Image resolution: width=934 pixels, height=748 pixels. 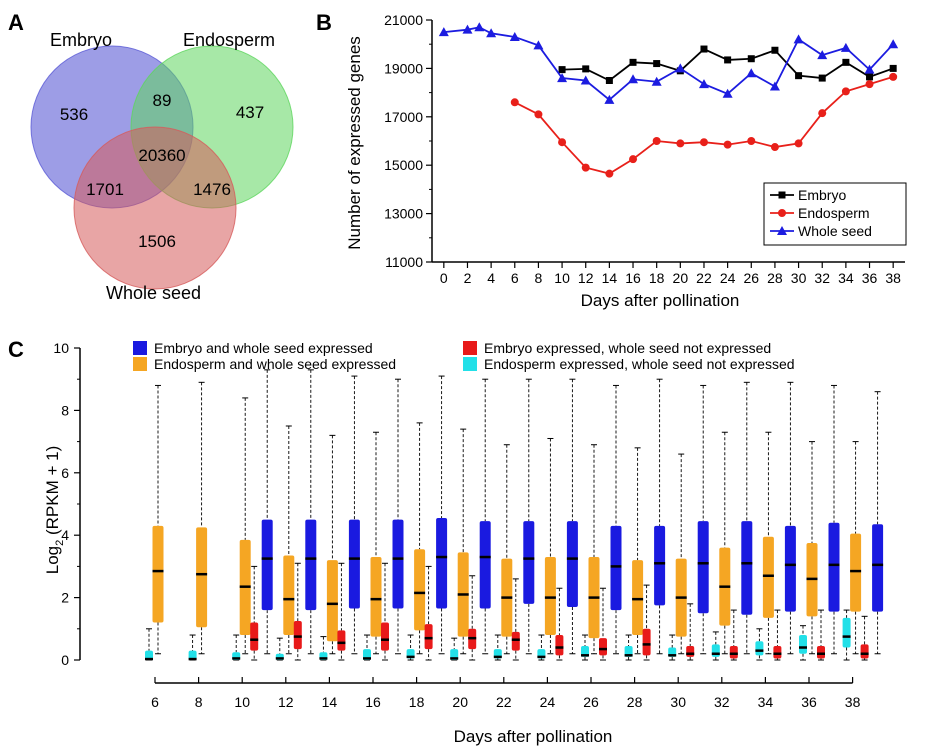 What do you see at coordinates (65, 598) in the screenshot?
I see `box-plot-ytick-label: 2` at bounding box center [65, 598].